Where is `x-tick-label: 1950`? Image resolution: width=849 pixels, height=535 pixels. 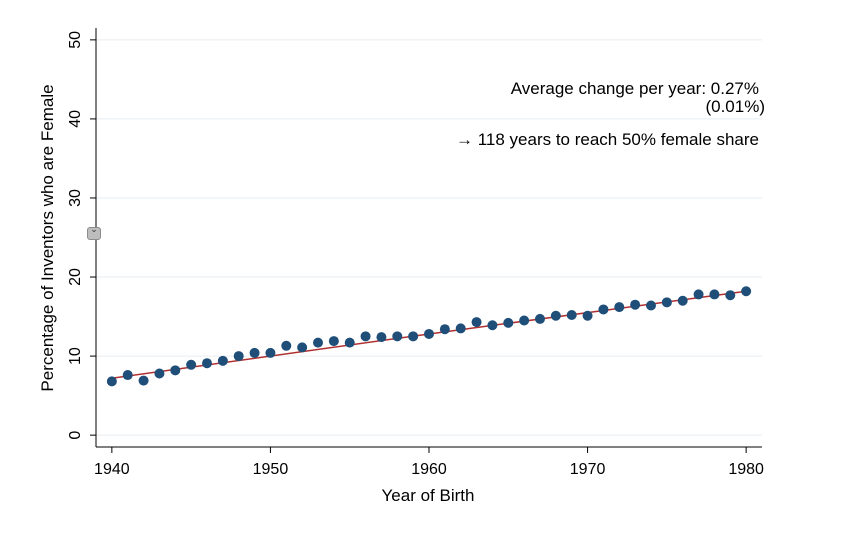
x-tick-label: 1950 is located at coordinates (271, 469).